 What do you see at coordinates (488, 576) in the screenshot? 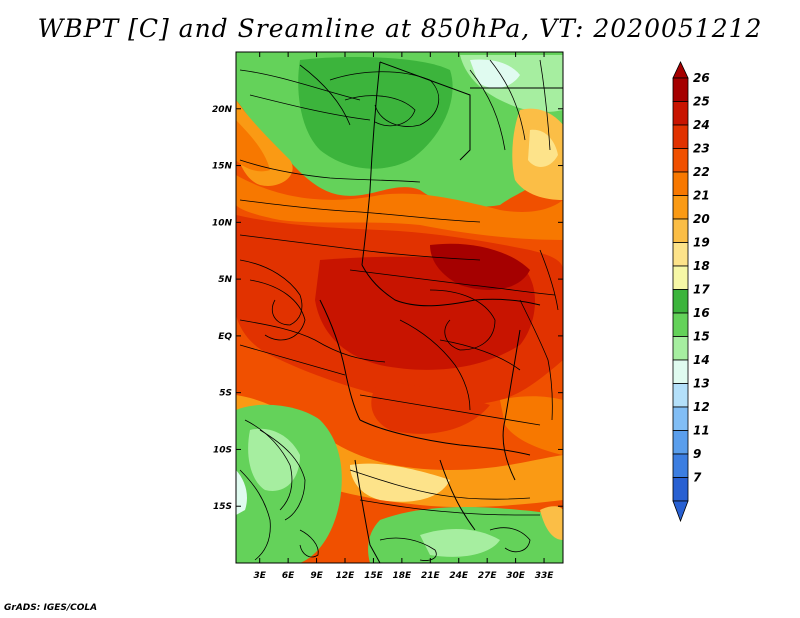
I see `lon-label-27e: 27E` at bounding box center [488, 576].